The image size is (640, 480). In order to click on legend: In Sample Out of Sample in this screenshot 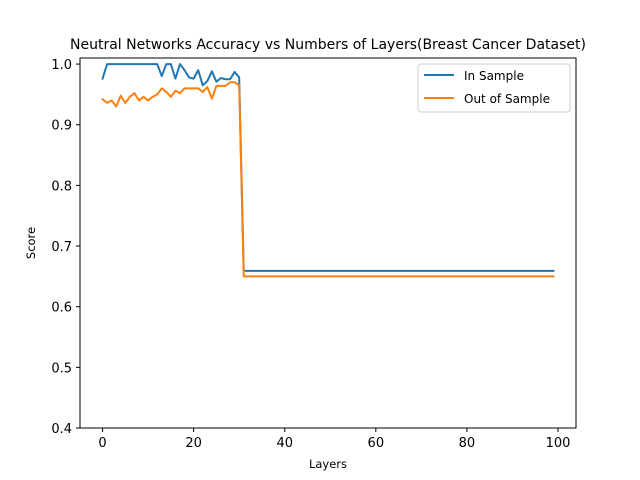, I will do `click(494, 88)`.